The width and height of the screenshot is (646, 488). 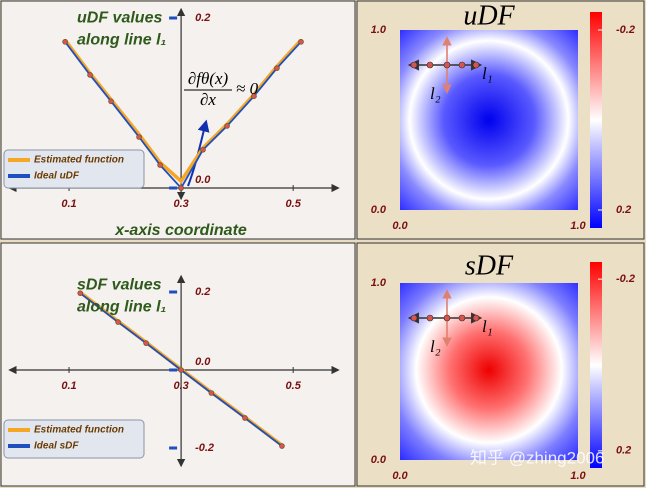 I want to click on x-axis-label: x-axis coordinate, so click(x=180, y=230).